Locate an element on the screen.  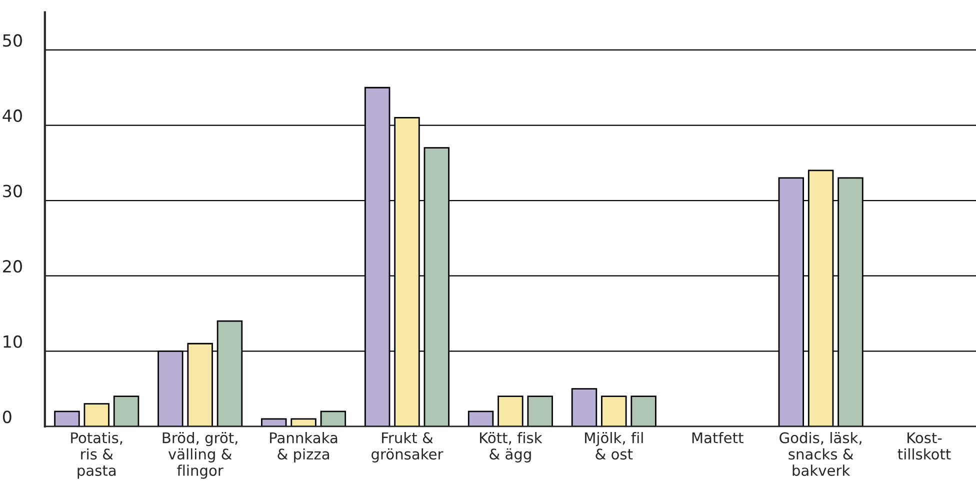
x-tick-label: Mjölk, fil & ost is located at coordinates (614, 446).